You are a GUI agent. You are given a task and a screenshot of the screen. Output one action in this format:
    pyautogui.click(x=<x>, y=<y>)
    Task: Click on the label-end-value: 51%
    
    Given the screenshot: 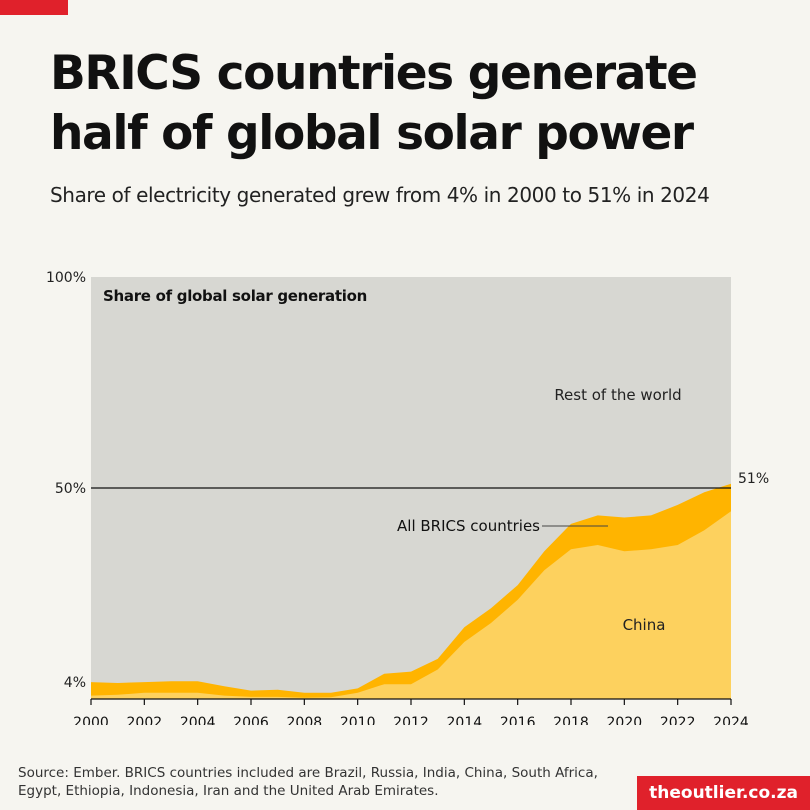 What is the action you would take?
    pyautogui.click(x=753, y=479)
    